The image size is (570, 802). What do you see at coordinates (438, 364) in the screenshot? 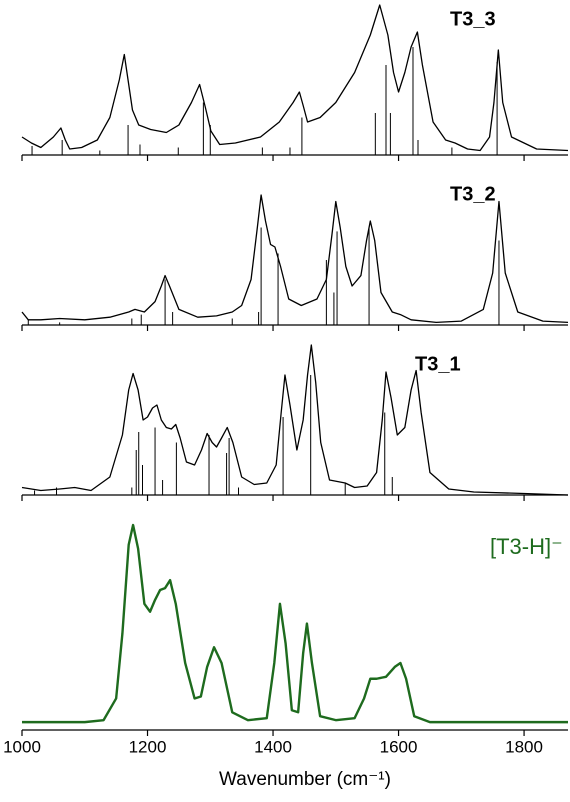
I see `panel-title: T3_1` at bounding box center [438, 364].